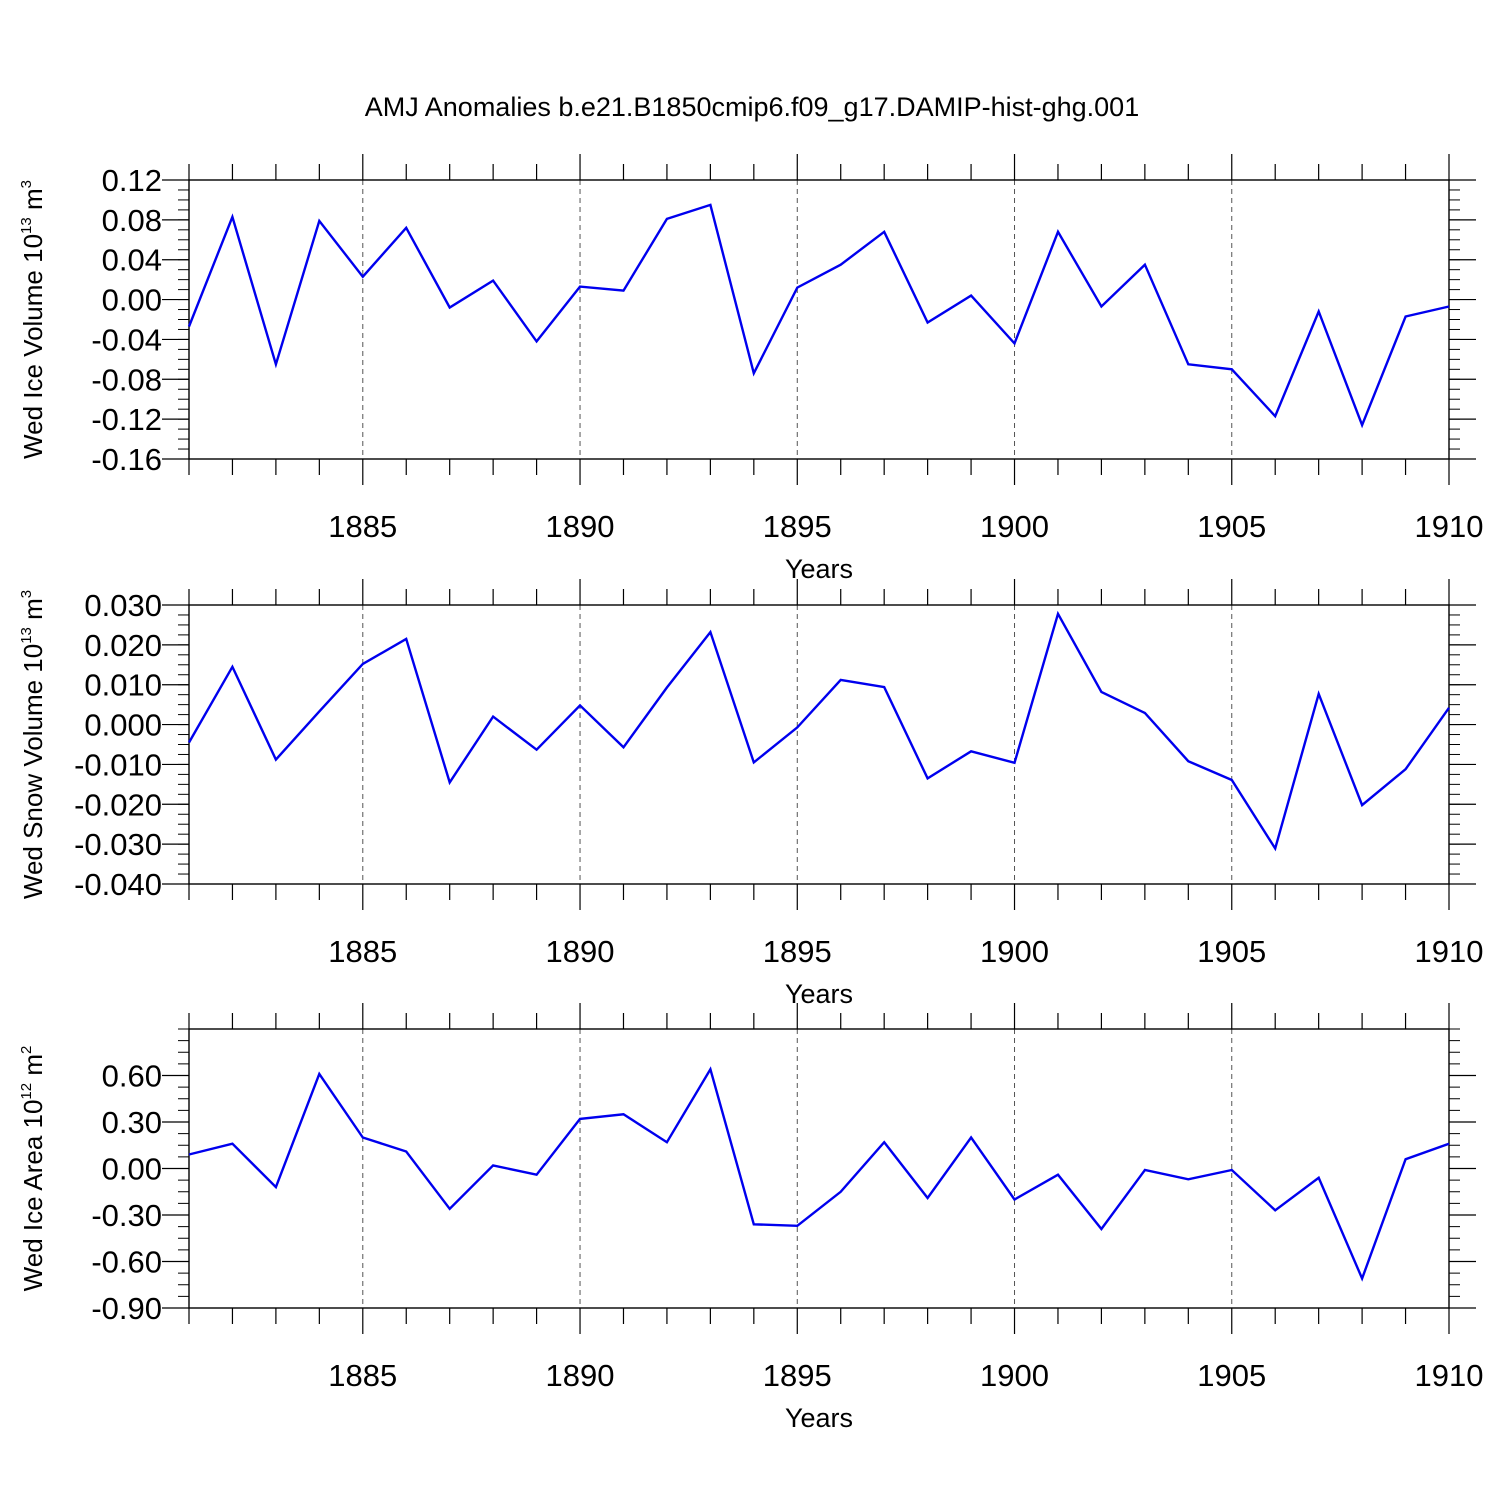 This screenshot has height=1500, width=1500. Describe the element at coordinates (126, 339) in the screenshot. I see `y-tick-label: -0.04` at that location.